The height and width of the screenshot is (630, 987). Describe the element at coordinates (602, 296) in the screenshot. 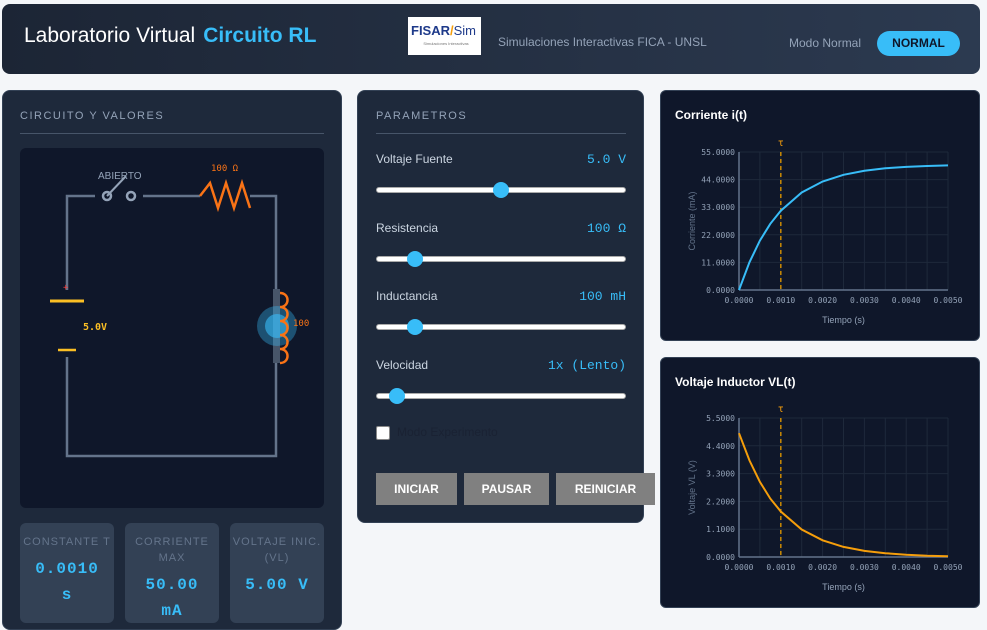

I see `slider-value: 100 mH` at that location.